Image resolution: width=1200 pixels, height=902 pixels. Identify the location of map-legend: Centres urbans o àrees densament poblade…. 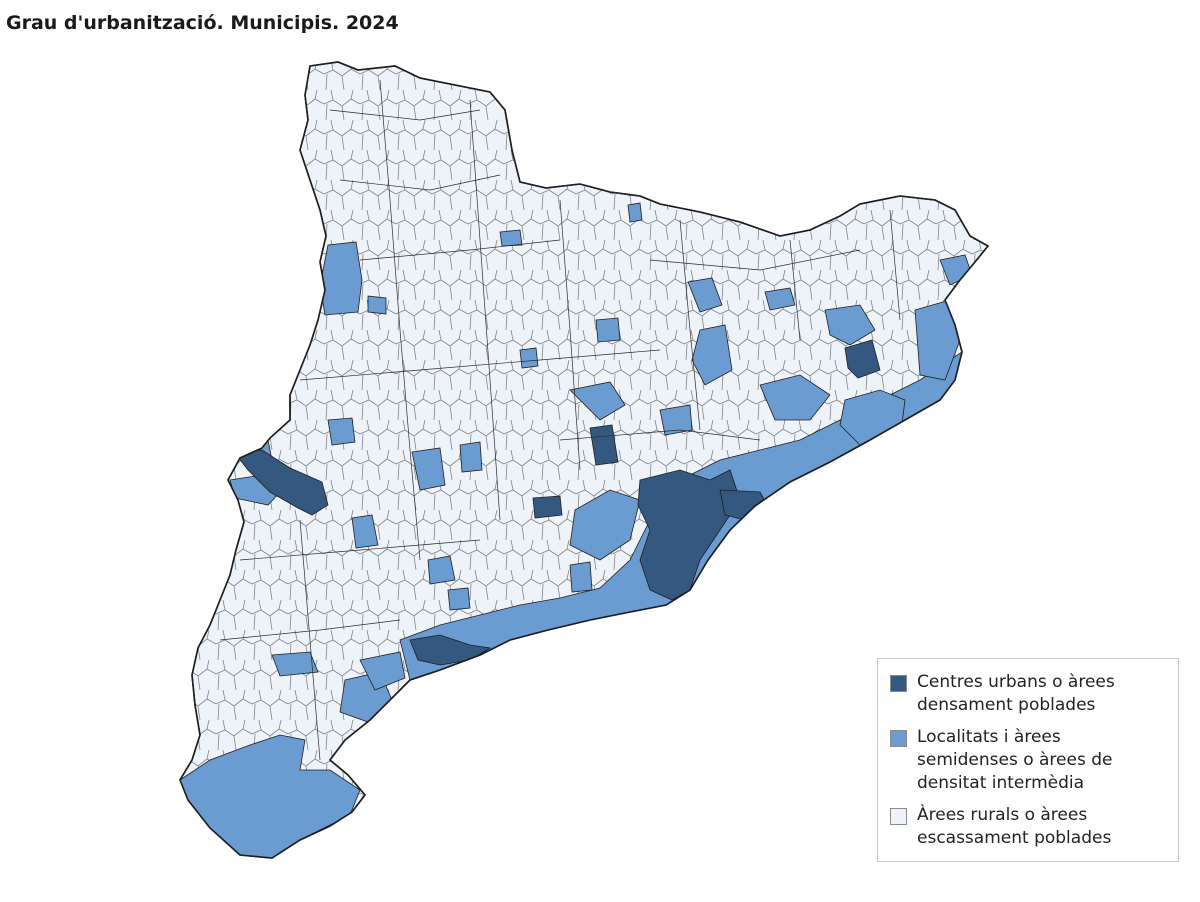
(1028, 760).